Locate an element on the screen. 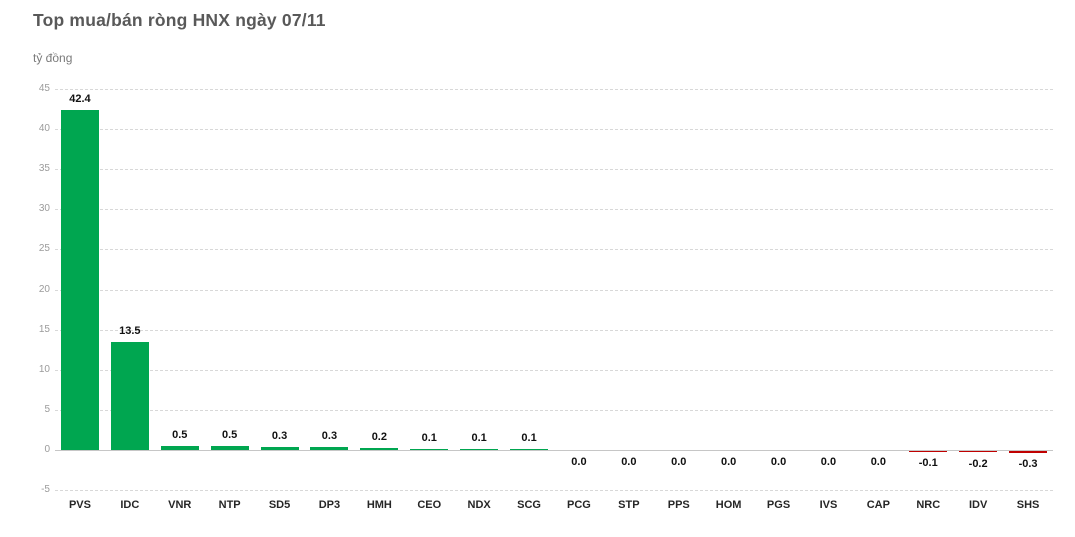  x-axis-label-pps: PPS is located at coordinates (678, 505).